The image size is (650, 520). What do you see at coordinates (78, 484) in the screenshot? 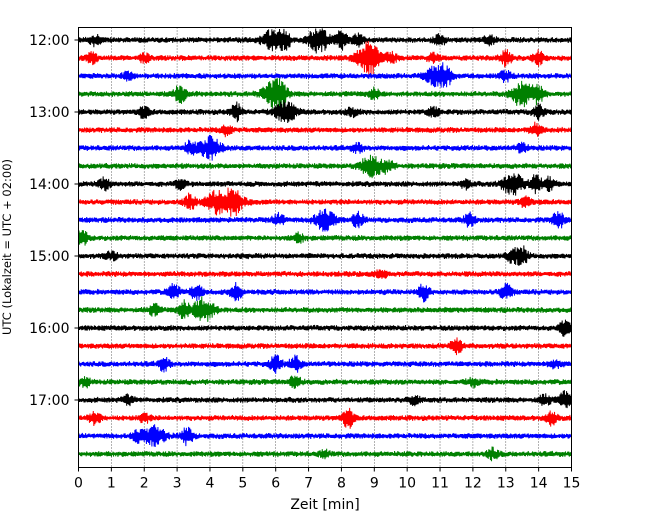
I see `x-tick-label: 0` at bounding box center [78, 484].